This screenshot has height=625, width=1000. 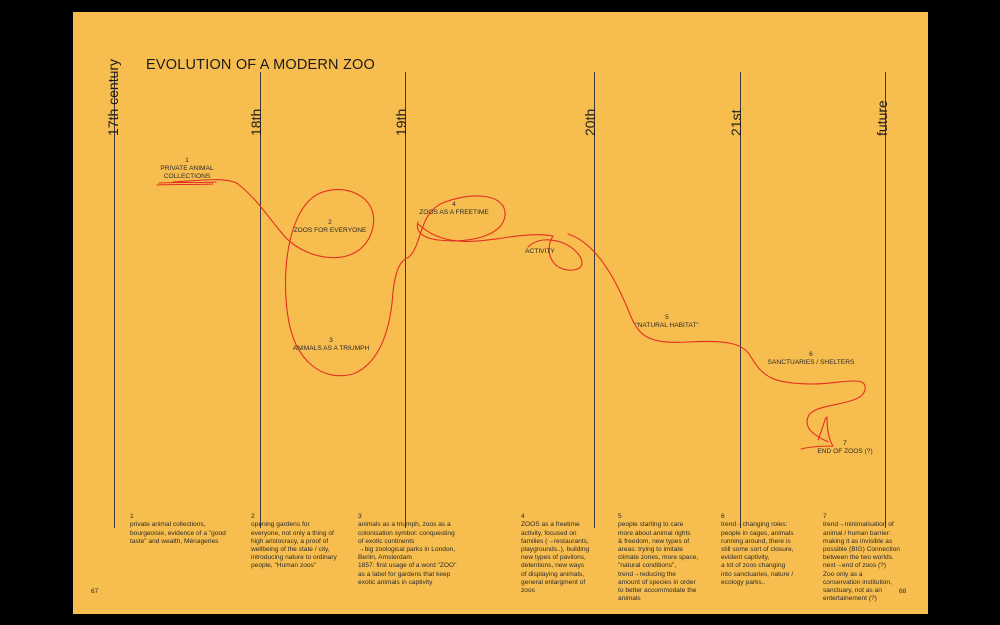 What do you see at coordinates (667, 321) in the screenshot?
I see `stage-label-5: 5 "NATURAL HABITAT"` at bounding box center [667, 321].